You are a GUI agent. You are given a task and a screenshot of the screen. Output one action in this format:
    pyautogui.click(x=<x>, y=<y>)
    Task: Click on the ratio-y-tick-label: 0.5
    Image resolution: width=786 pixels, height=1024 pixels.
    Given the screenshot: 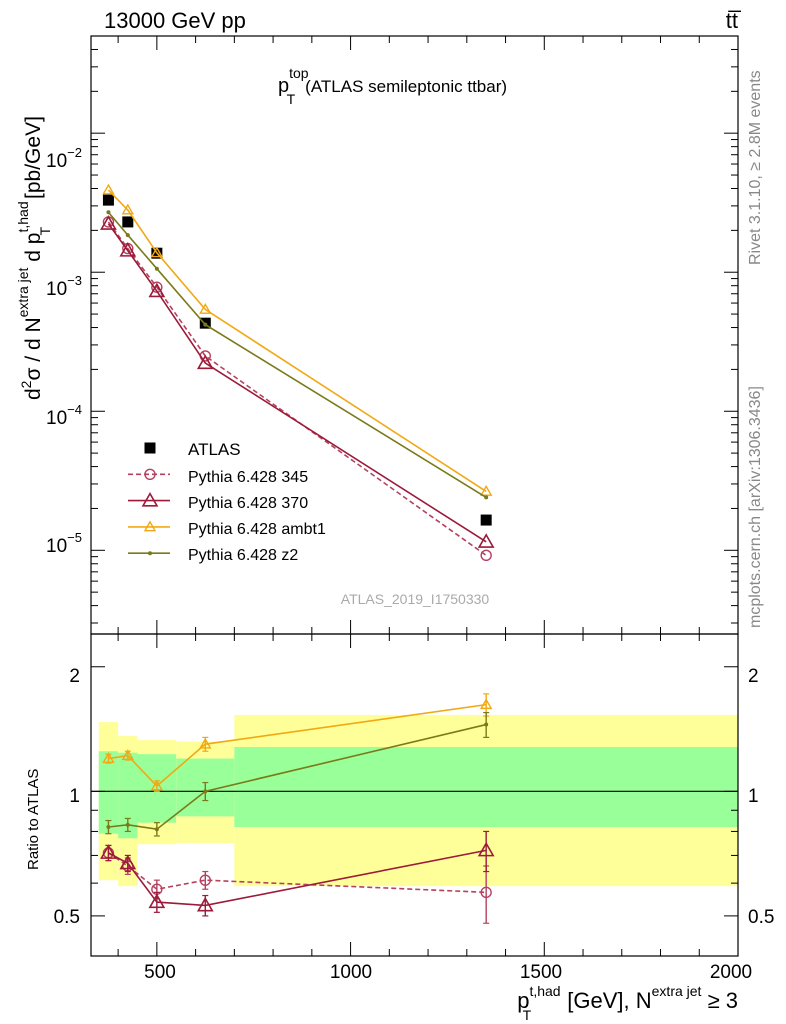 What is the action you would take?
    pyautogui.click(x=67, y=917)
    